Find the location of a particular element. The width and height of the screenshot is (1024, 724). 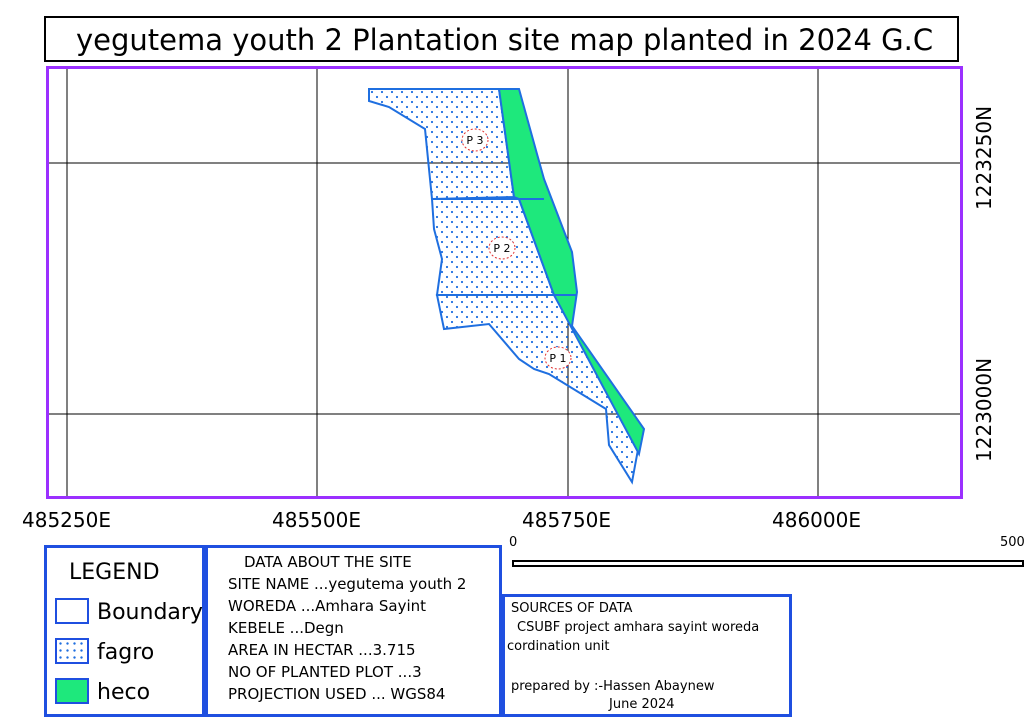

site-info-line: SITE NAME ...yegutema youth 2 is located at coordinates (347, 584).